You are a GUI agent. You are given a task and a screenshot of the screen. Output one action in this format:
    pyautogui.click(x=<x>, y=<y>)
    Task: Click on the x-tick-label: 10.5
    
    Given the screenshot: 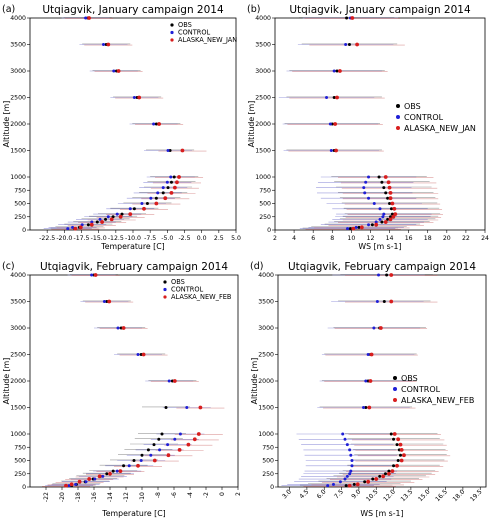 What is the action you would take?
    pyautogui.click(x=372, y=495)
    